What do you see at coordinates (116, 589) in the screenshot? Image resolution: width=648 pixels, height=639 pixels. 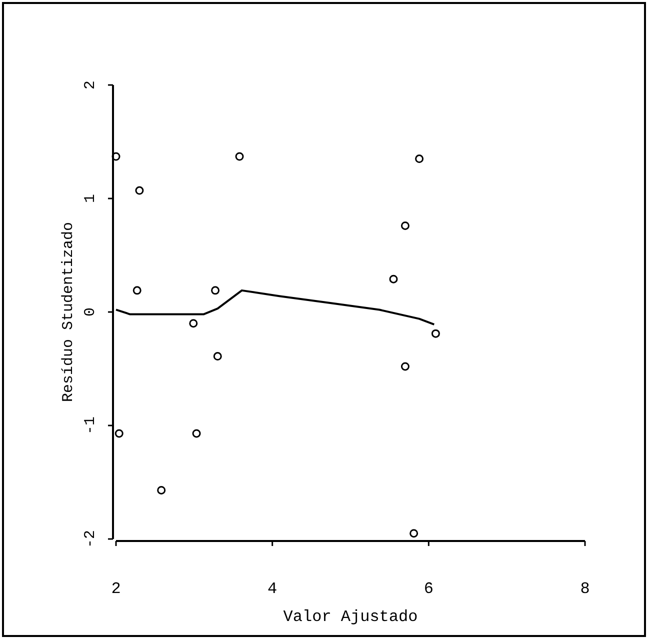 I see `x-tick-label: 2` at bounding box center [116, 589].